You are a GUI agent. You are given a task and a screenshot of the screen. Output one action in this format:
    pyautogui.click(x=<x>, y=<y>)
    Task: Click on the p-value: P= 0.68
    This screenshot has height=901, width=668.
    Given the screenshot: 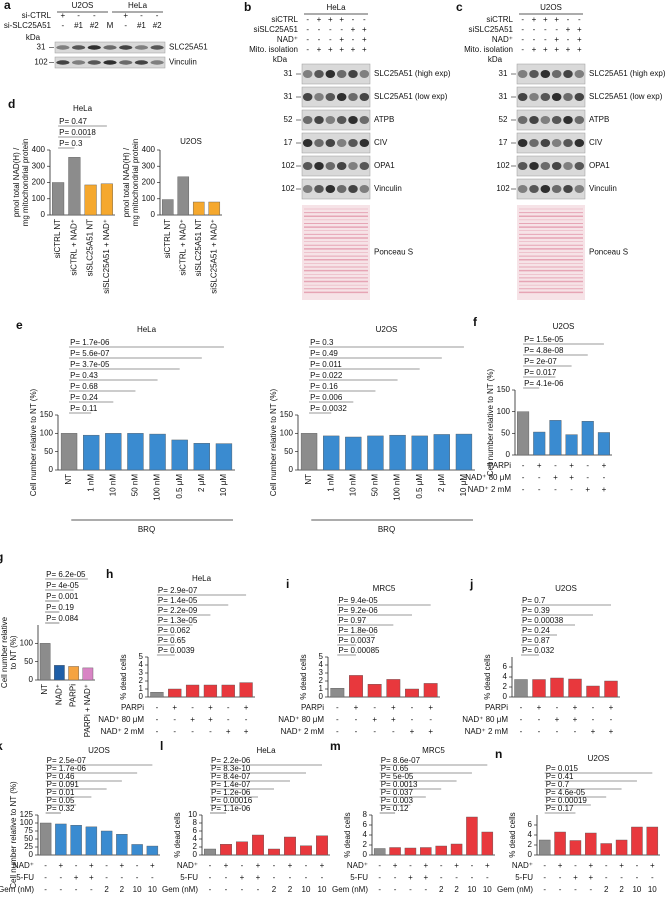 What is the action you would take?
    pyautogui.click(x=84, y=386)
    